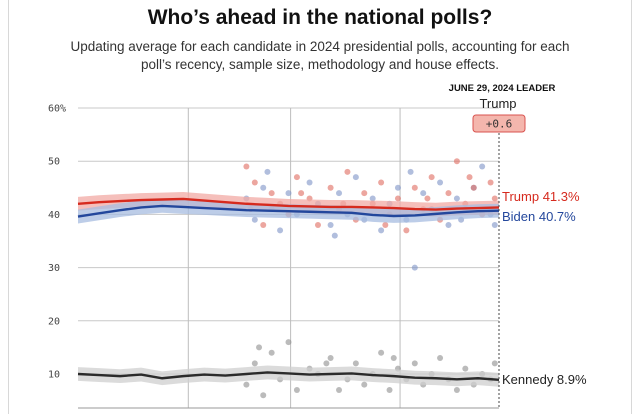  Describe the element at coordinates (320, 17) in the screenshot. I see `chart-title: Who’s ahead in the national polls?` at that location.